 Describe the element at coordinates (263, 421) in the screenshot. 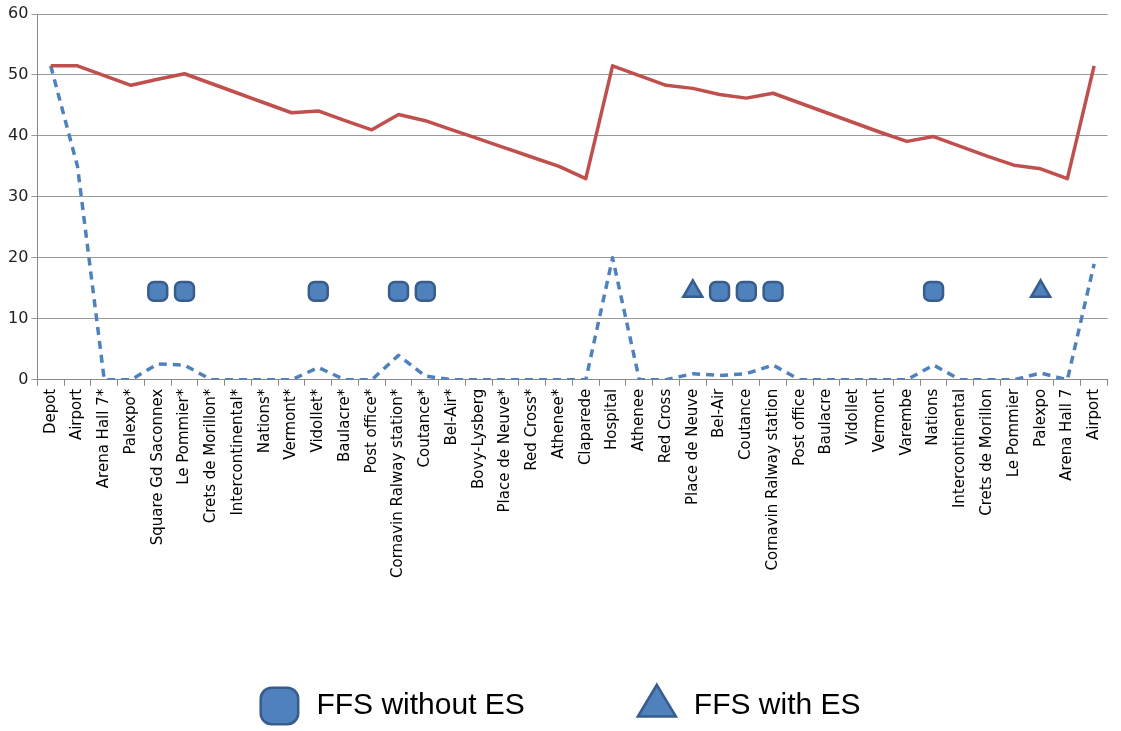

I see `x-tick-label: Nations*` at that location.